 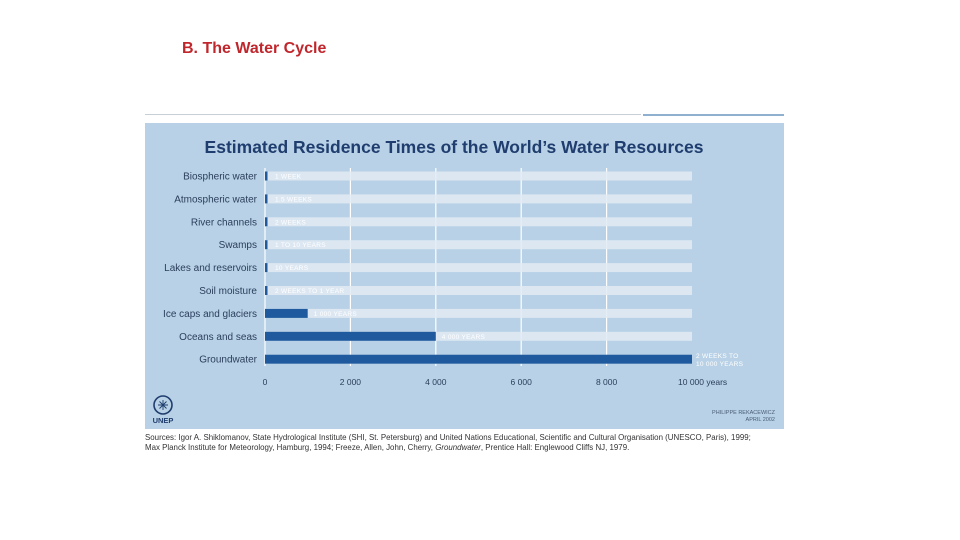 What do you see at coordinates (163, 420) in the screenshot?
I see `logo-label: UNEP` at bounding box center [163, 420].